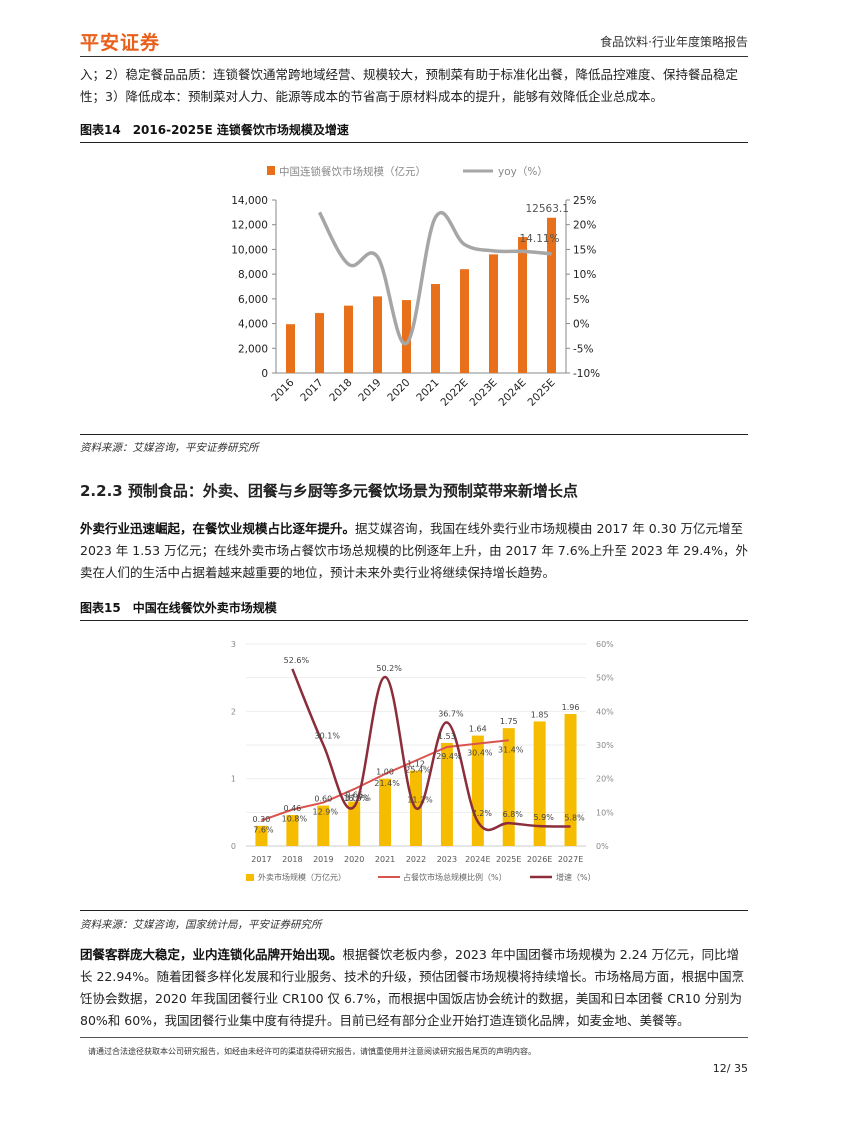  I want to click on legend-bar-label: 中国连锁餐饮市场规模（亿元）, so click(352, 171).